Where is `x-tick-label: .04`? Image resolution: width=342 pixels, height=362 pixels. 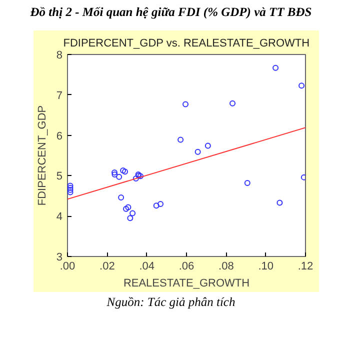 x-tick-label: .04 is located at coordinates (146, 266).